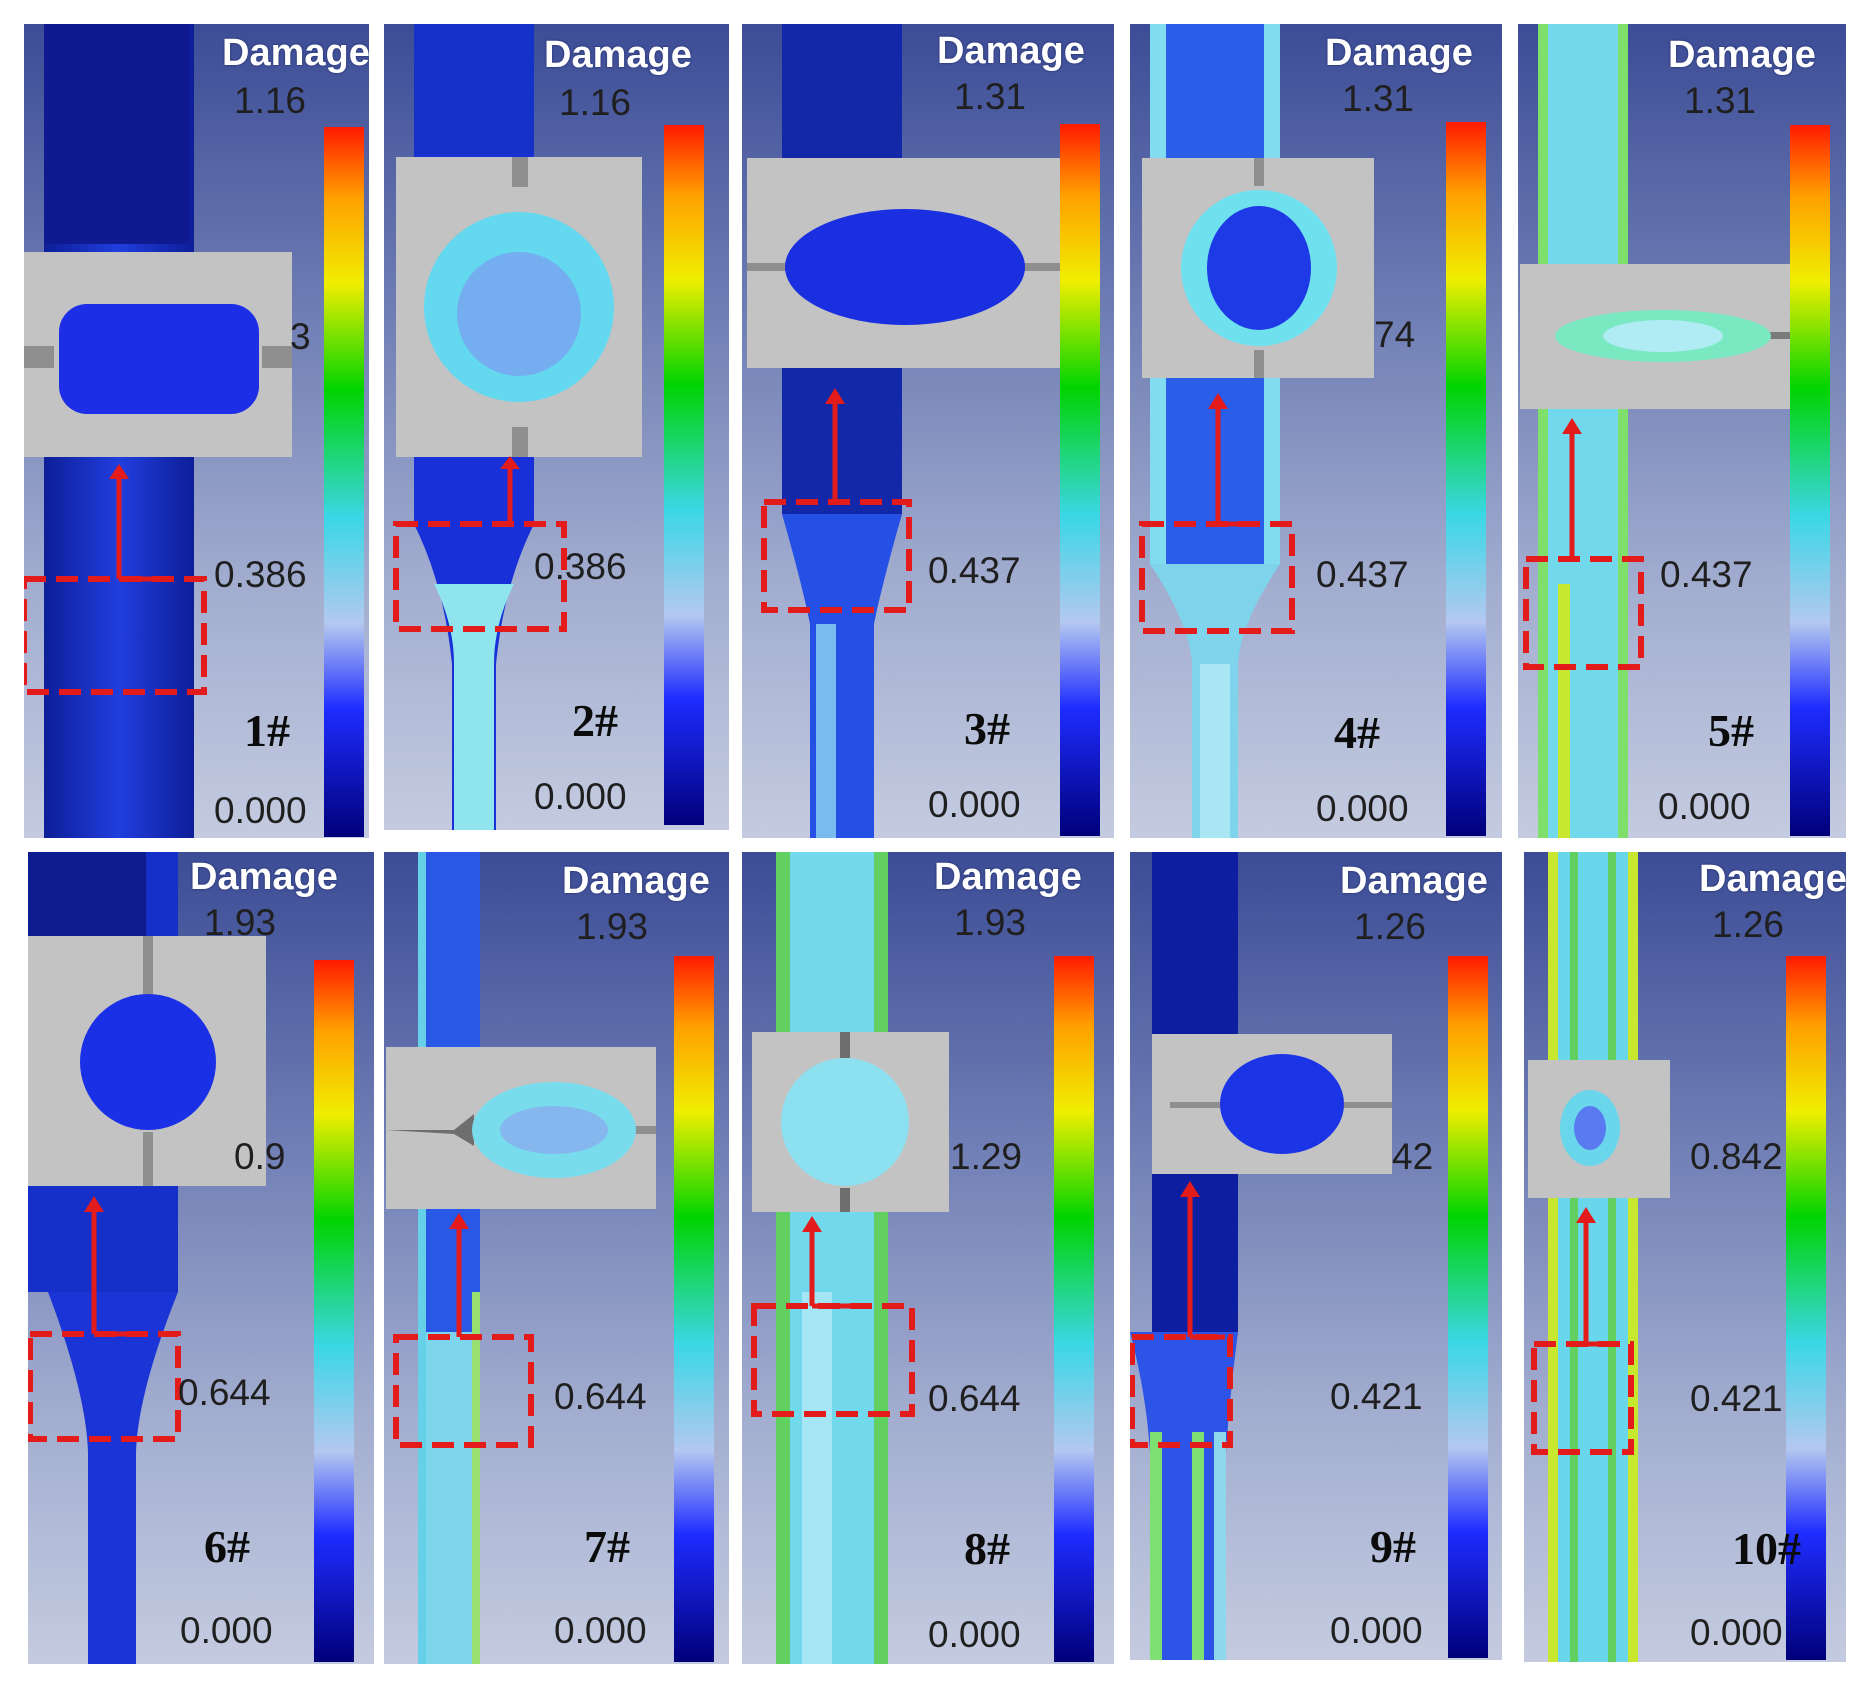 The height and width of the screenshot is (1682, 1864). I want to click on specimen-label: 10#, so click(1766, 1548).